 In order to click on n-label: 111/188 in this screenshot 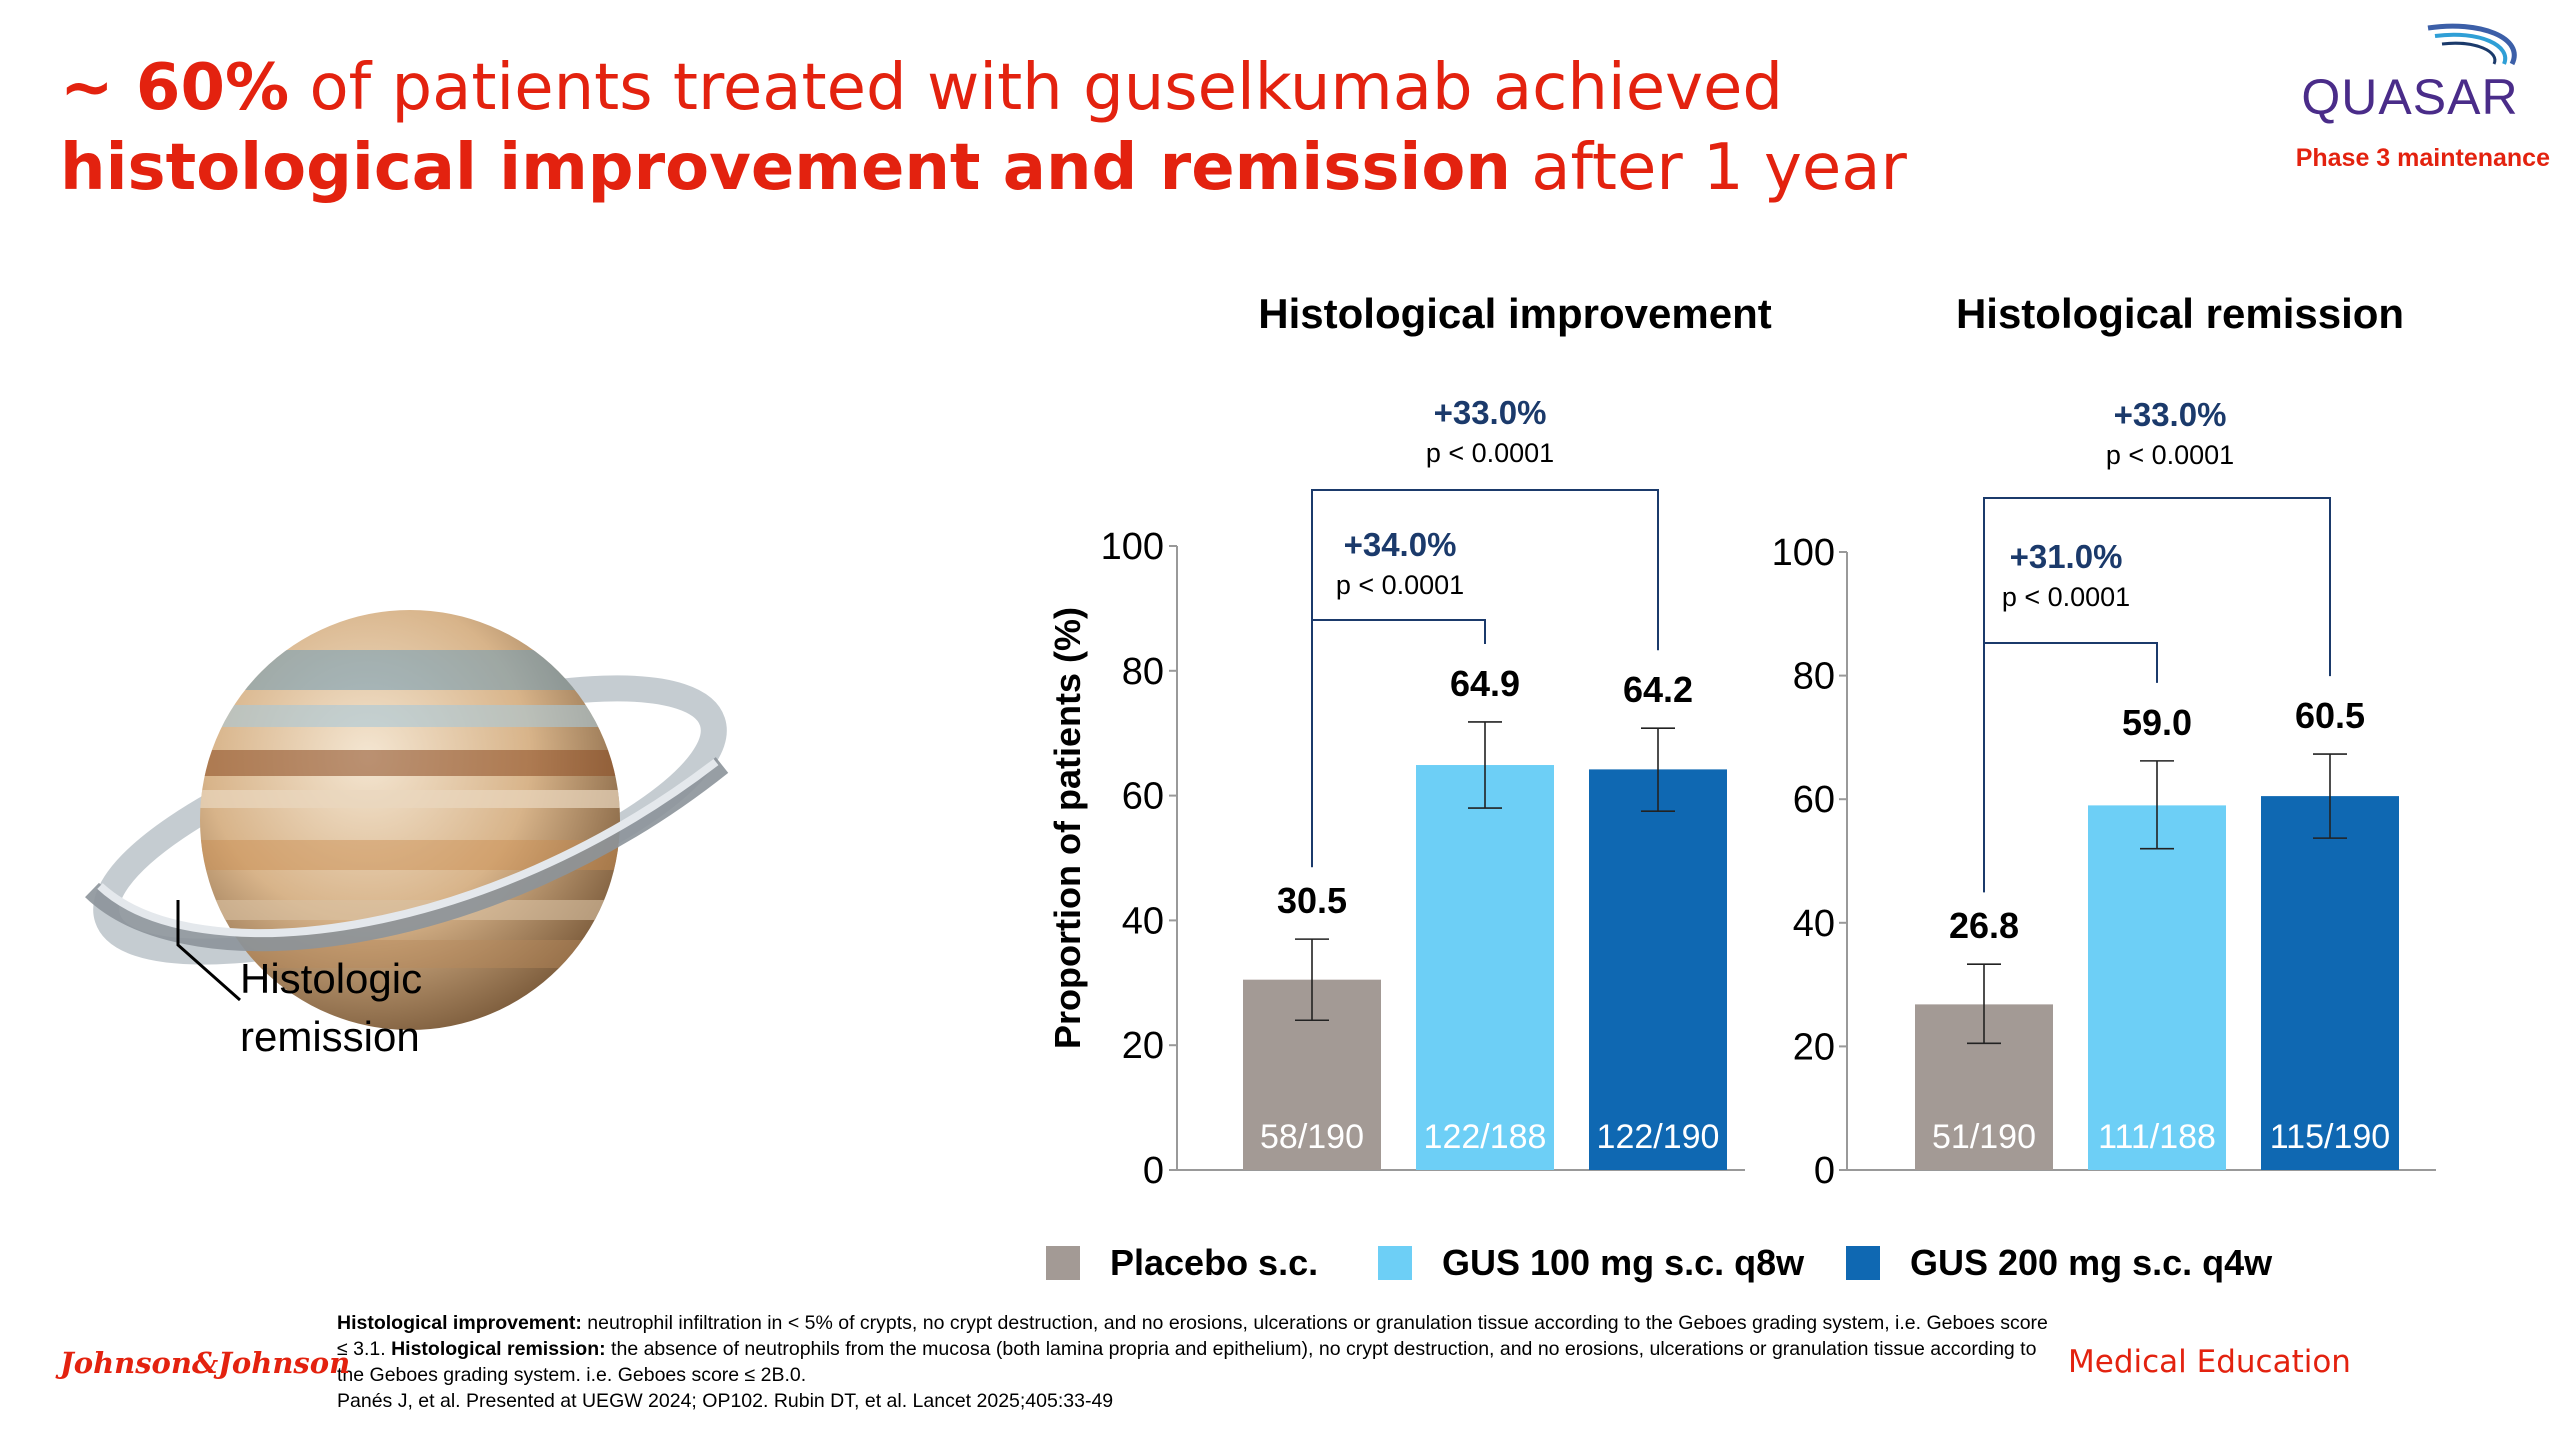, I will do `click(2157, 1137)`.